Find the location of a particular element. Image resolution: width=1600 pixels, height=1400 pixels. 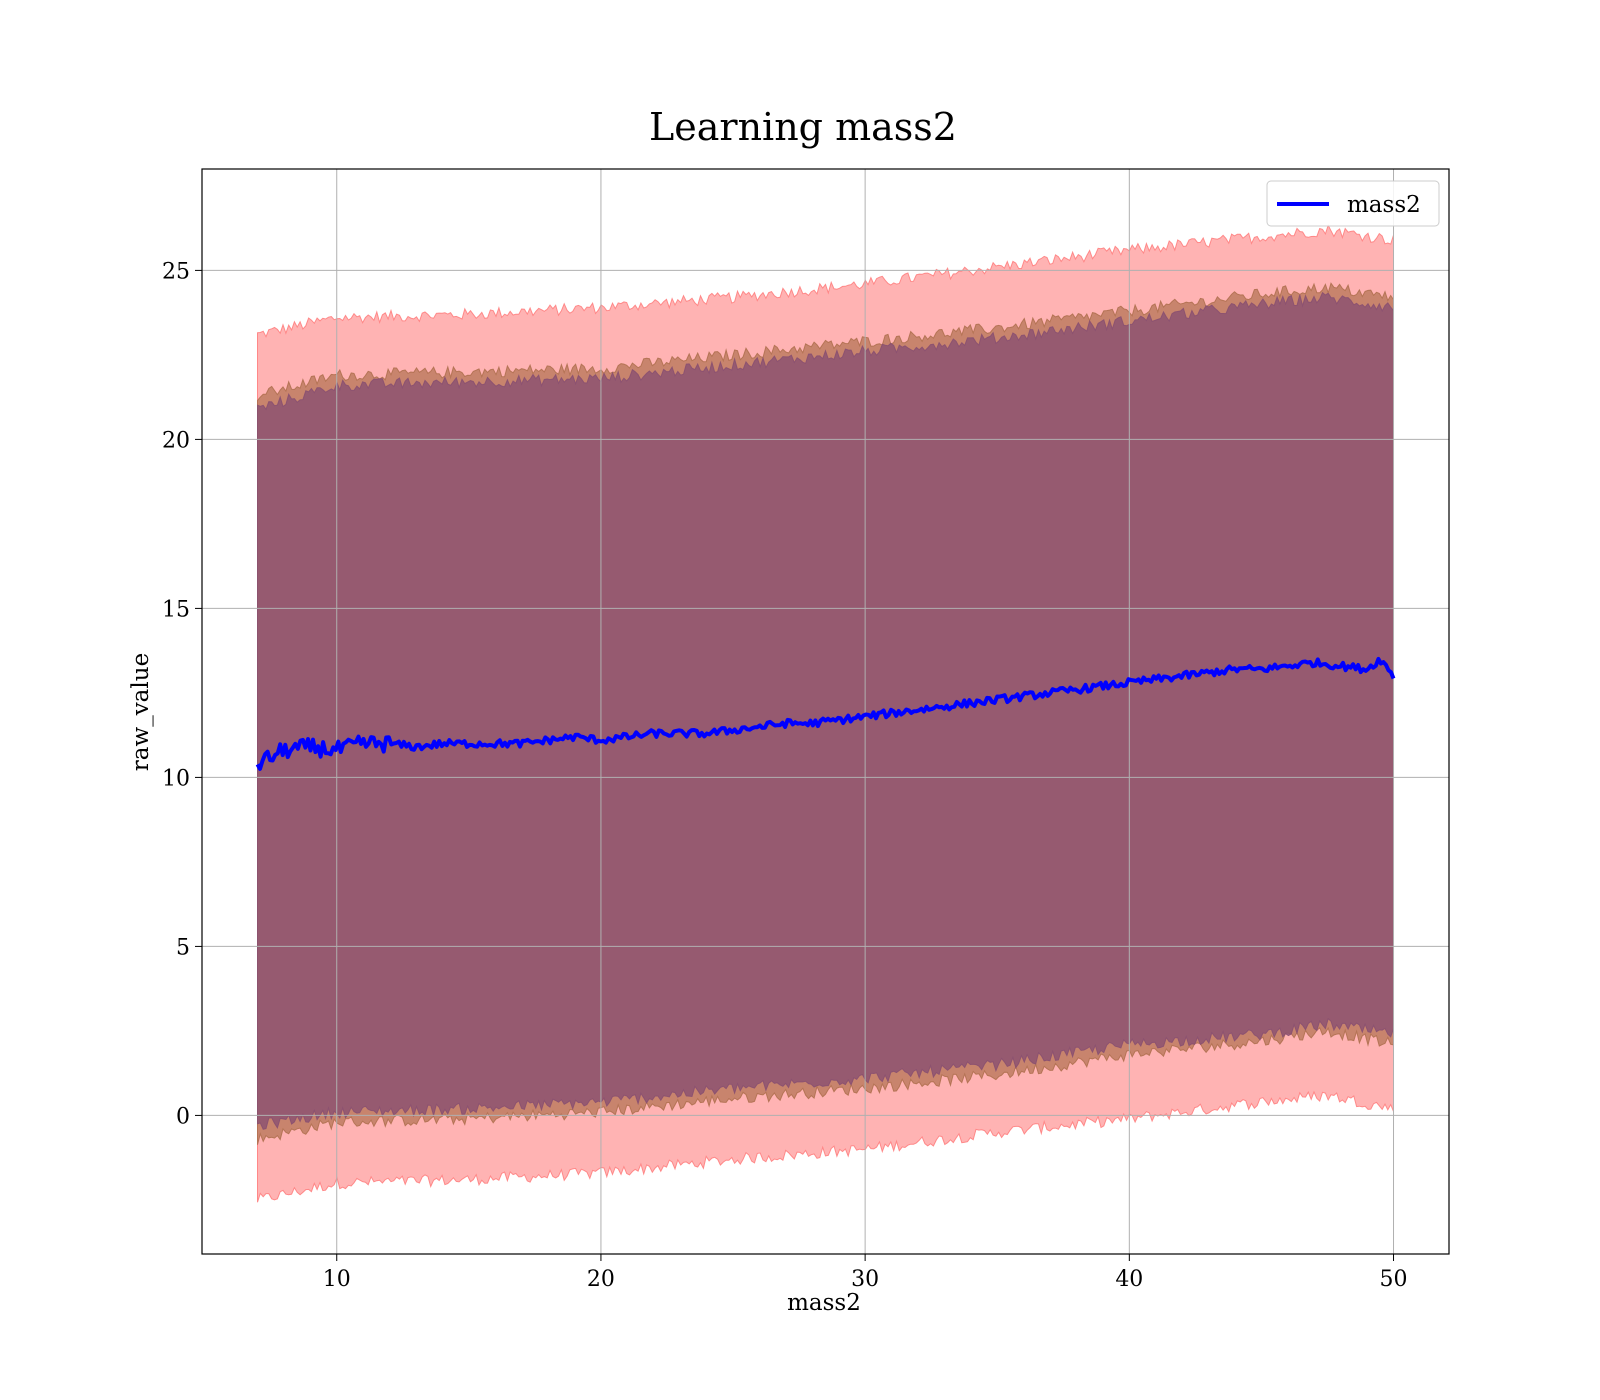

y-tick-label: 0 is located at coordinates (183, 1116).